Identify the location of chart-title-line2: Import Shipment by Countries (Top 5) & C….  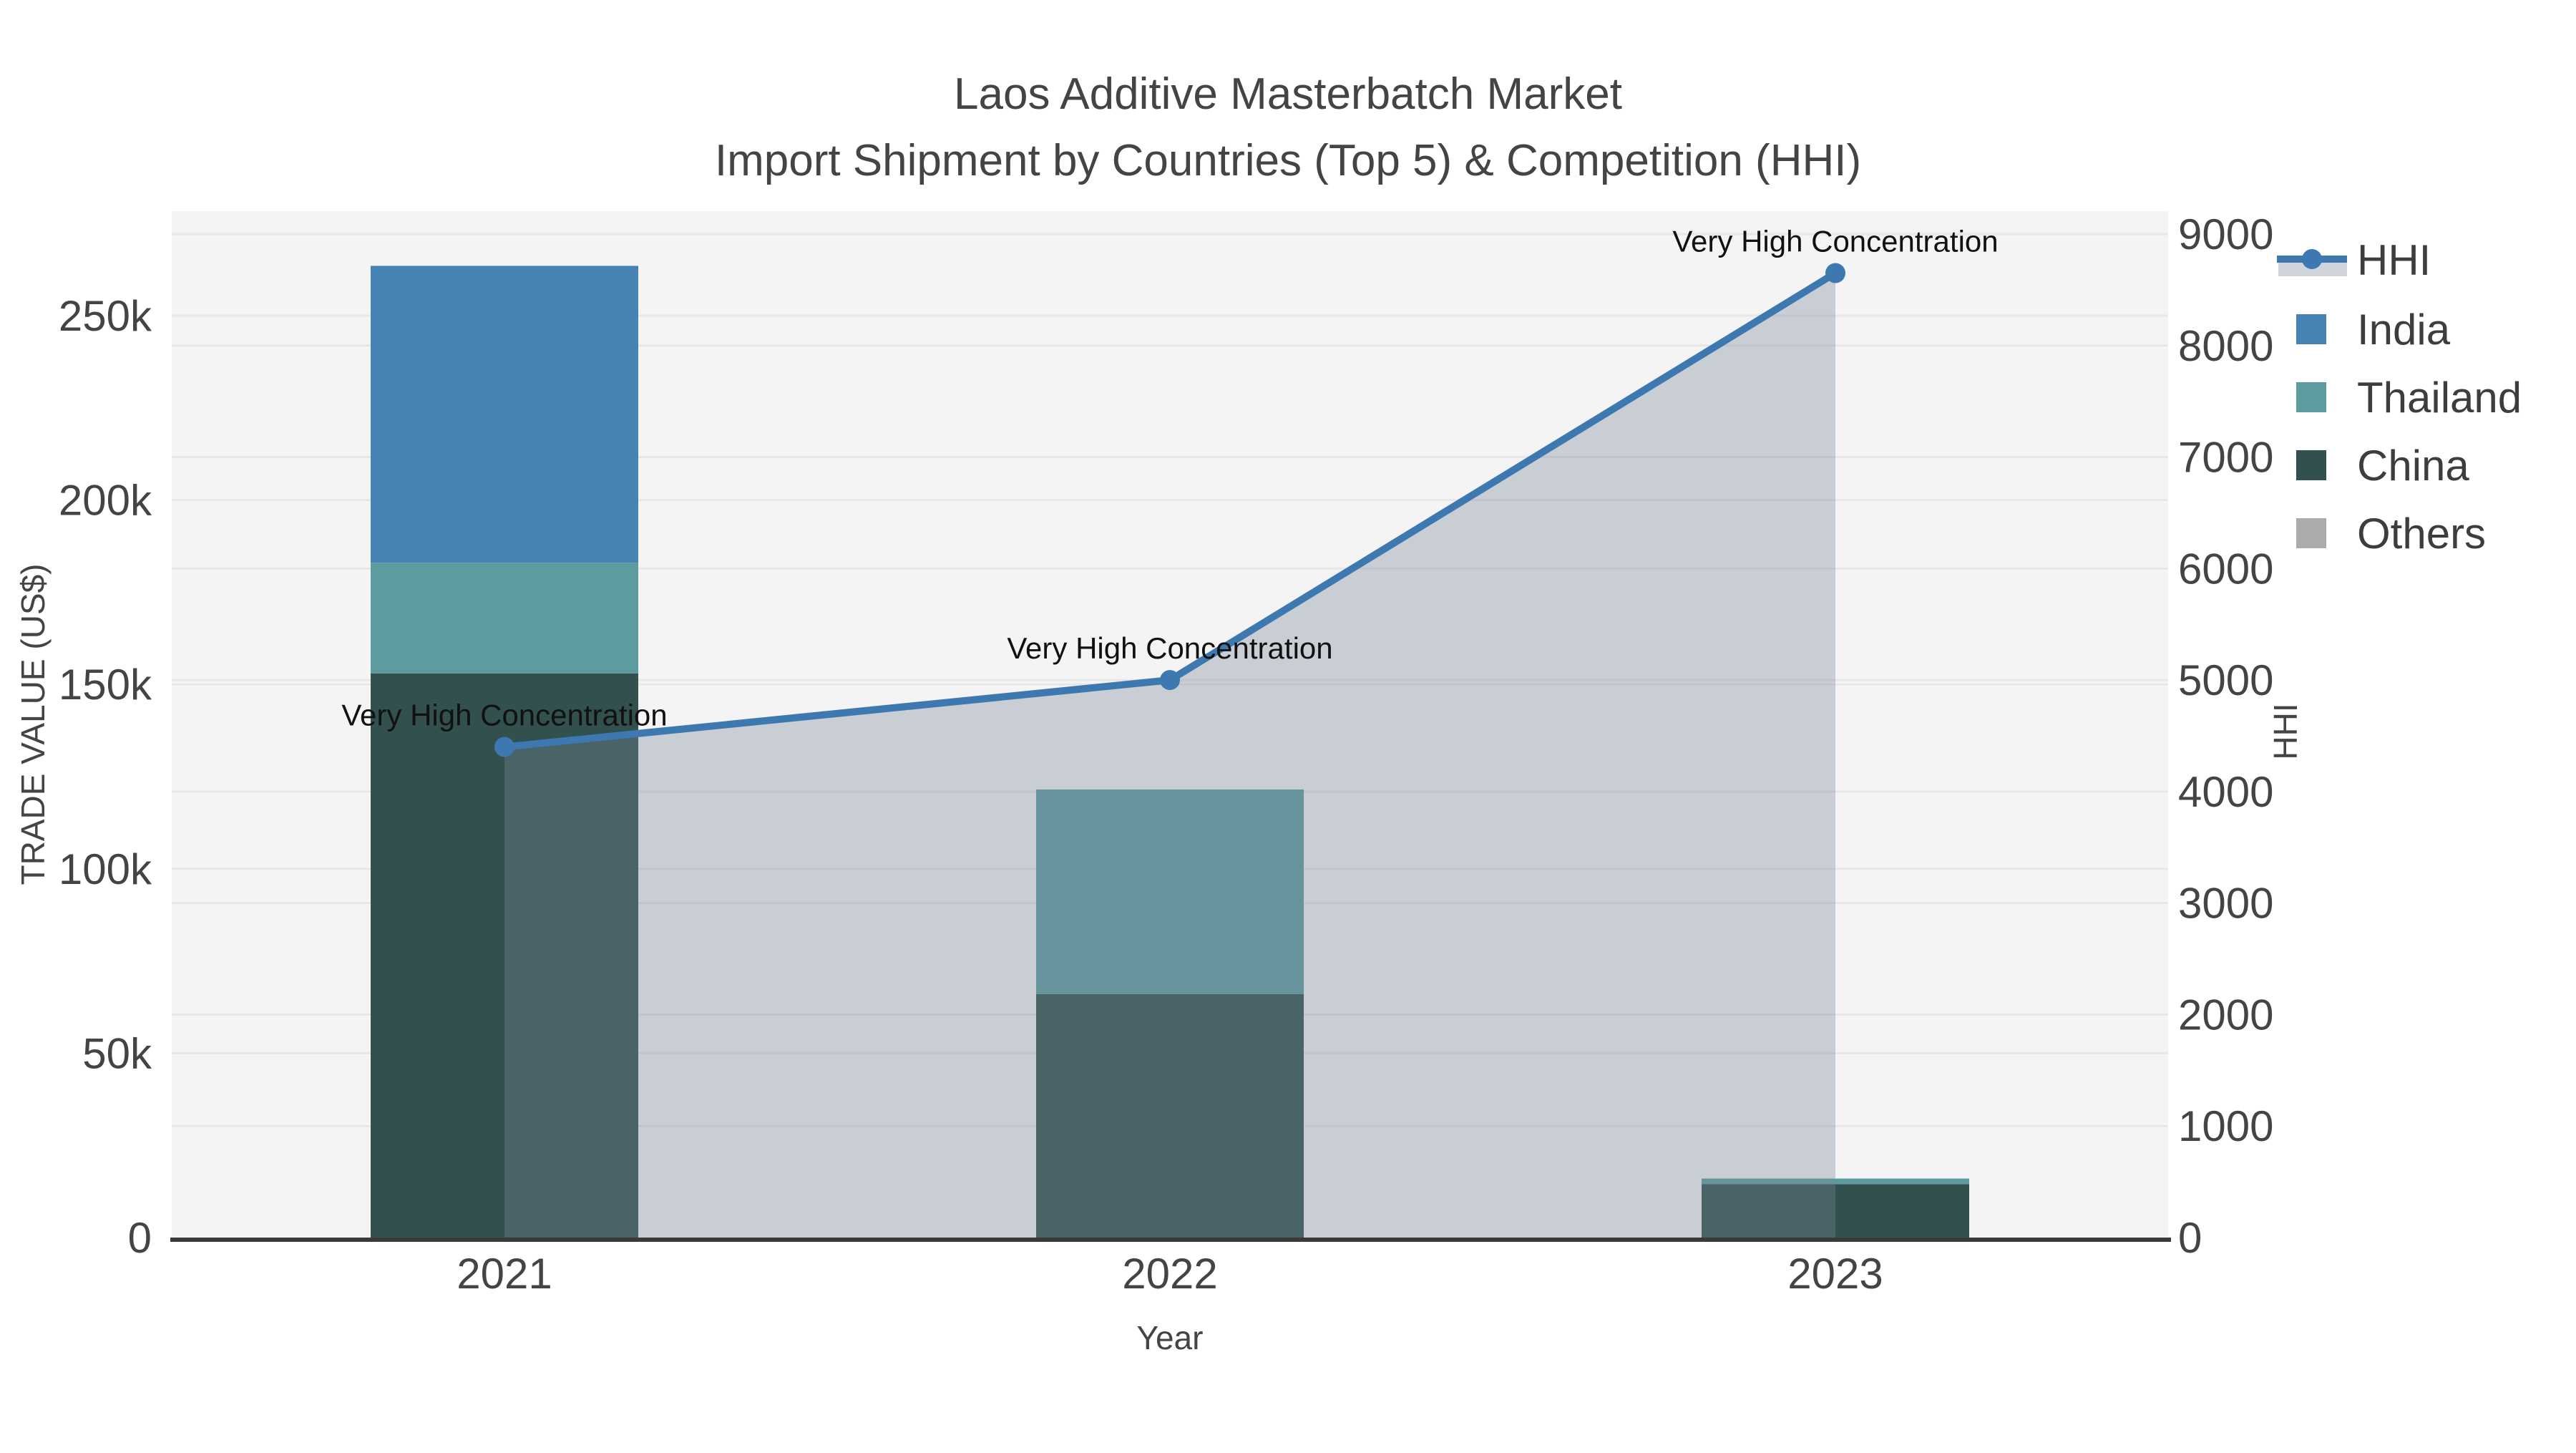
(1288, 160).